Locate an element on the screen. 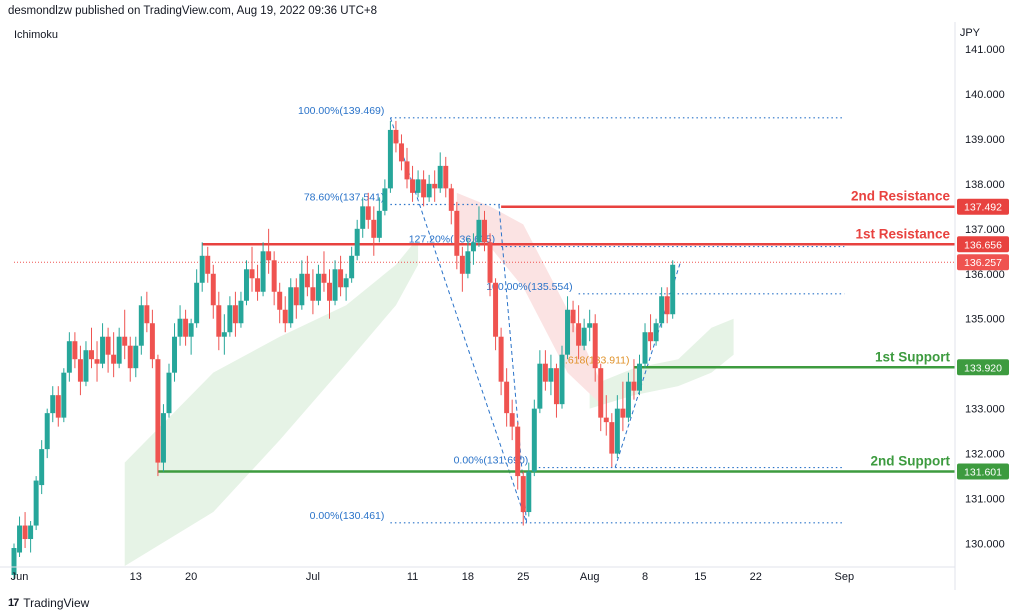  time-tick-label: 8 is located at coordinates (645, 577).